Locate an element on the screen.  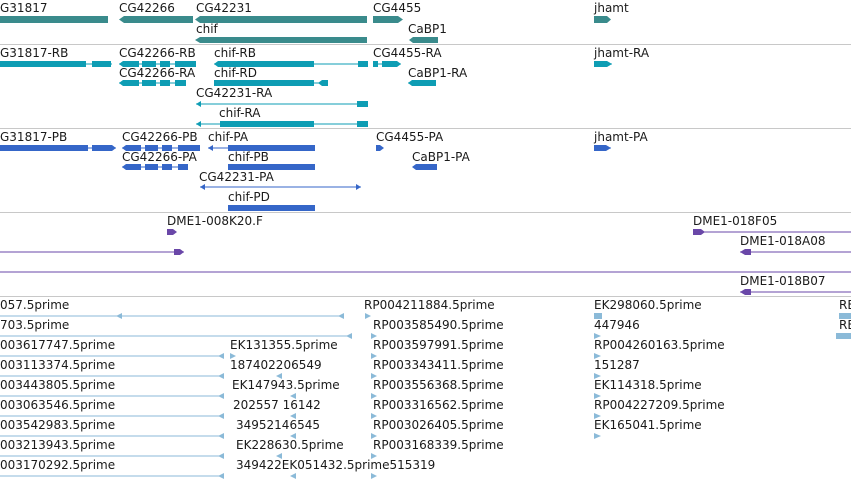
est-label: 003063546.5prime is located at coordinates (58, 405).